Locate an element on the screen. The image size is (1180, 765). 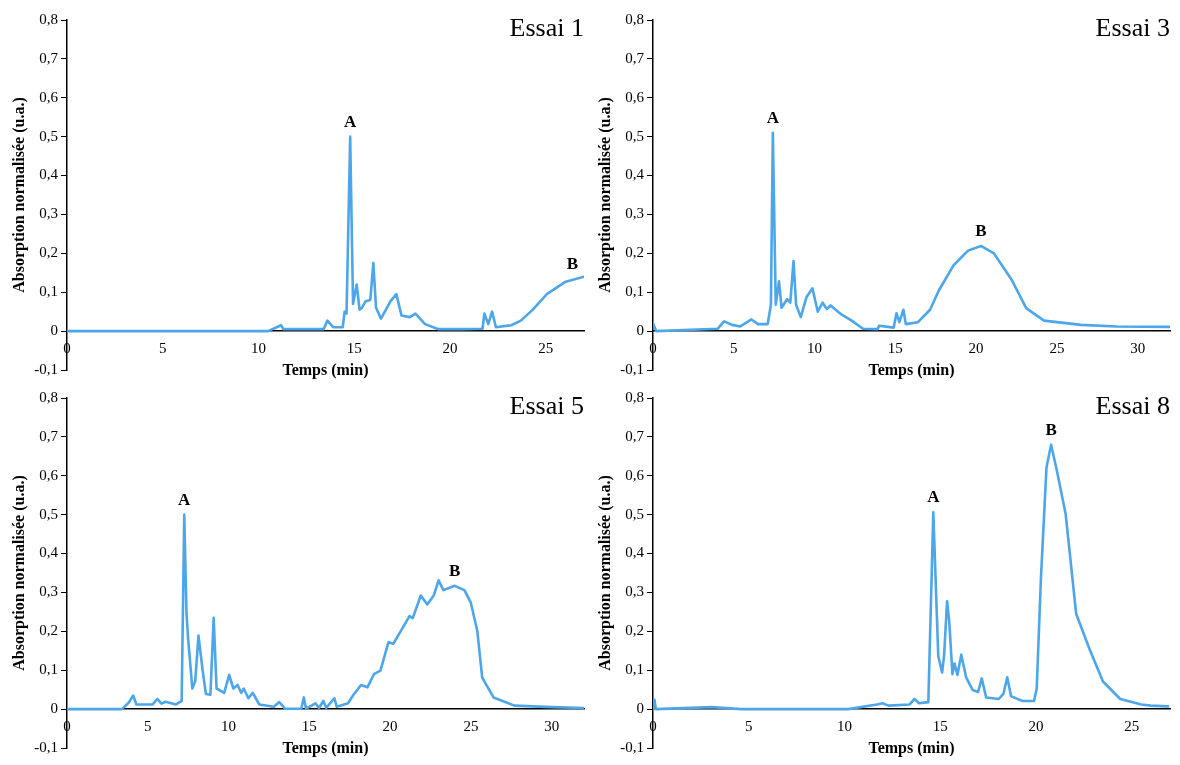
chart-title: Essai 8 is located at coordinates (1132, 405).